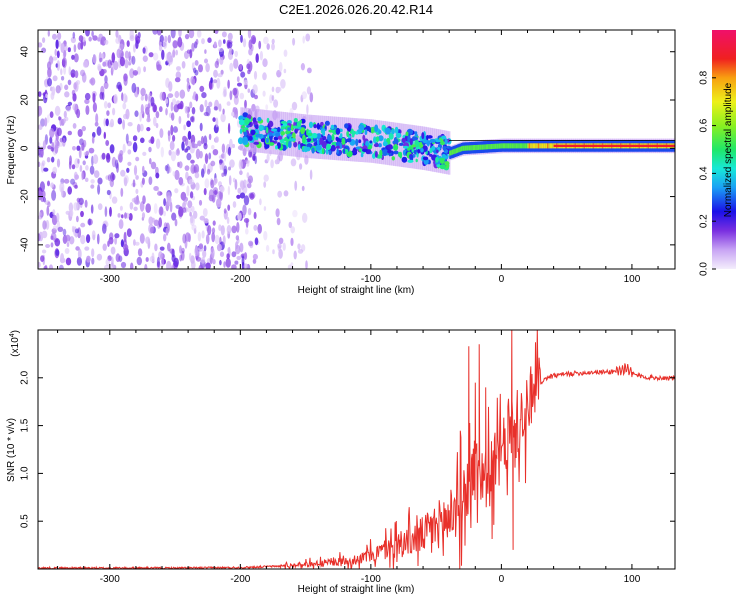 This screenshot has height=600, width=750. I want to click on svg-text: (x104), so click(15, 343).